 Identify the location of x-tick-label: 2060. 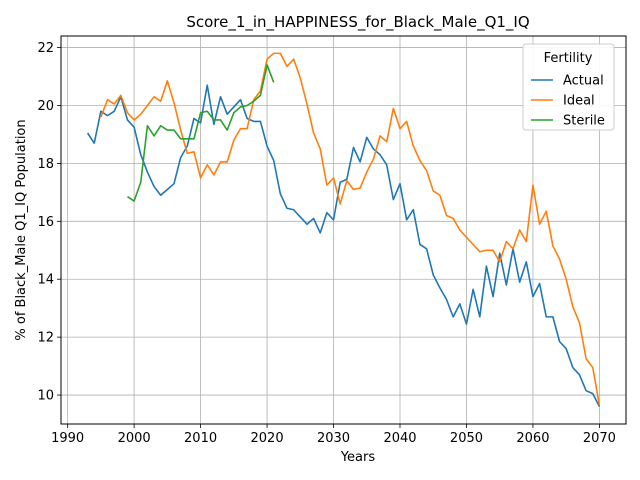
(532, 438).